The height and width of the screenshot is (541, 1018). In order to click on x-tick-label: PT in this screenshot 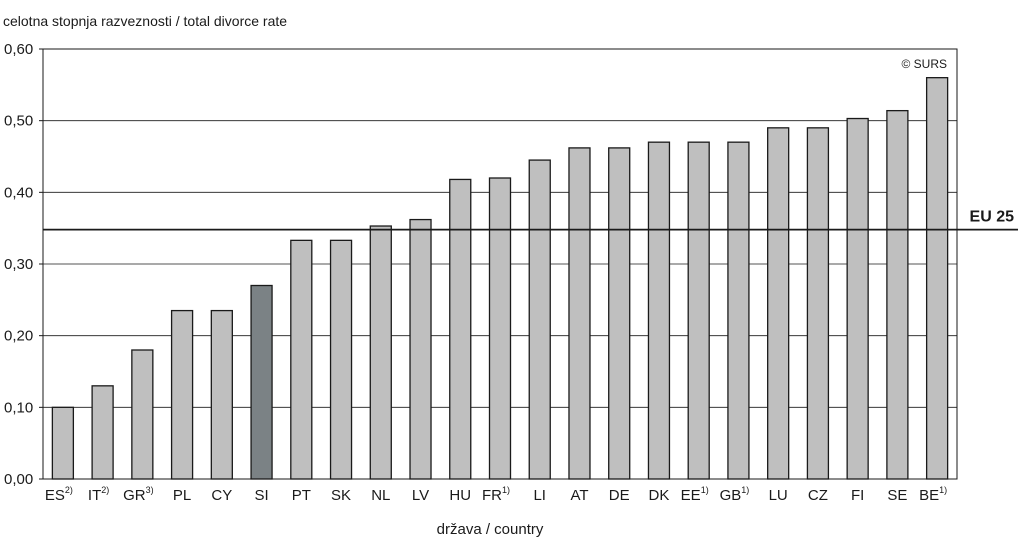, I will do `click(301, 495)`.